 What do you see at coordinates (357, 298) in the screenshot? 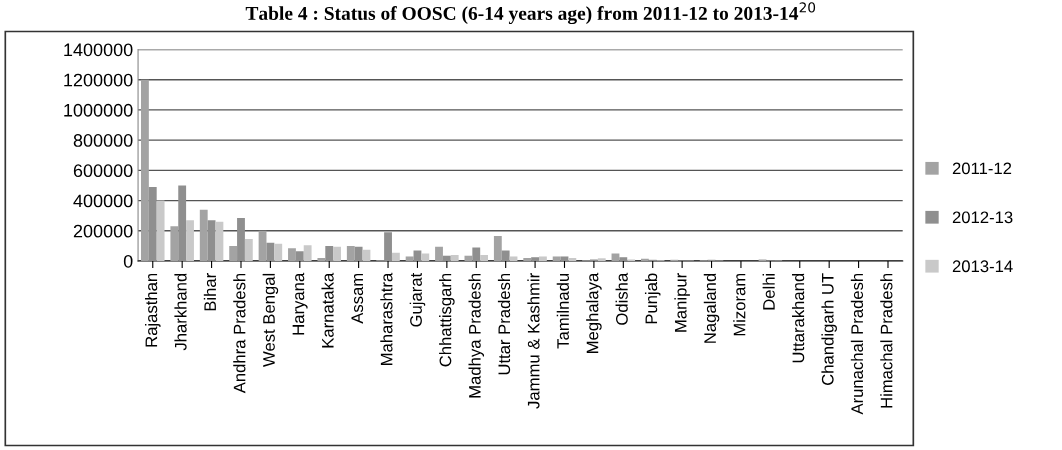
I see `x-tick-label: Assam` at bounding box center [357, 298].